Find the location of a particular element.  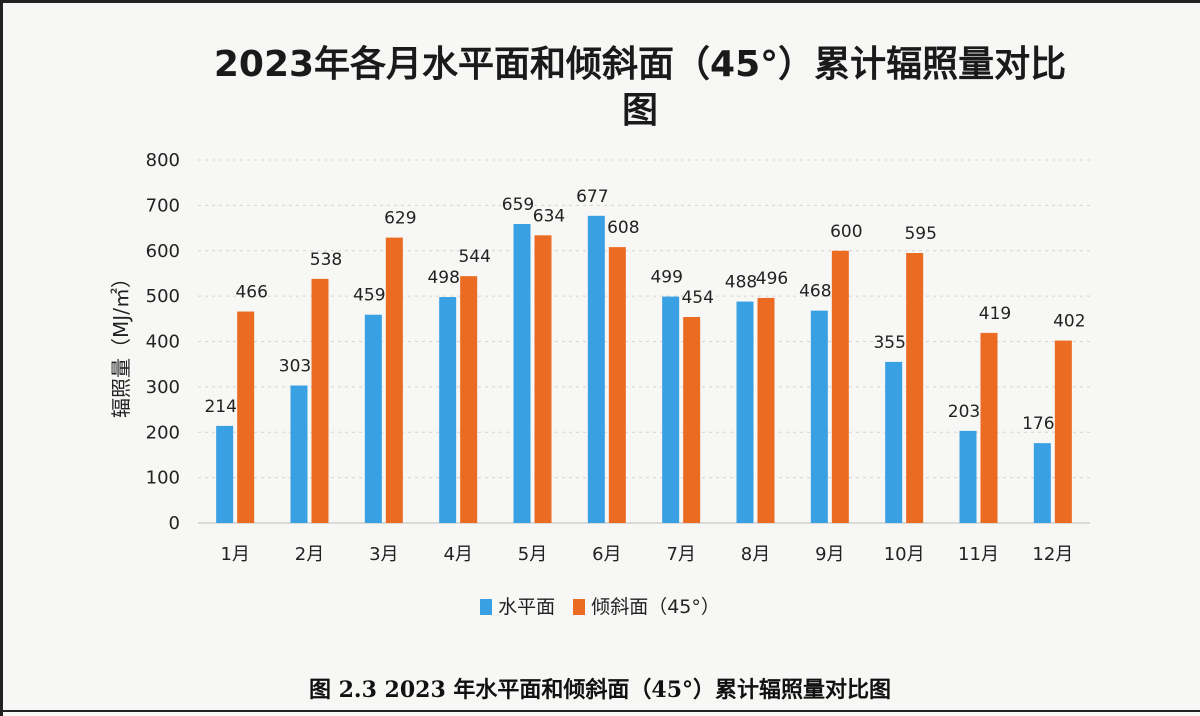

data-label-horizontal: 303 is located at coordinates (295, 367).